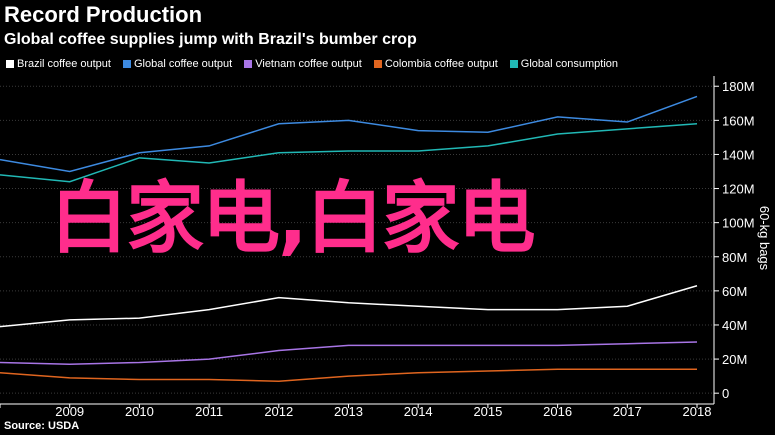 The height and width of the screenshot is (435, 775). Describe the element at coordinates (734, 325) in the screenshot. I see `y-tick-label: 40M` at that location.